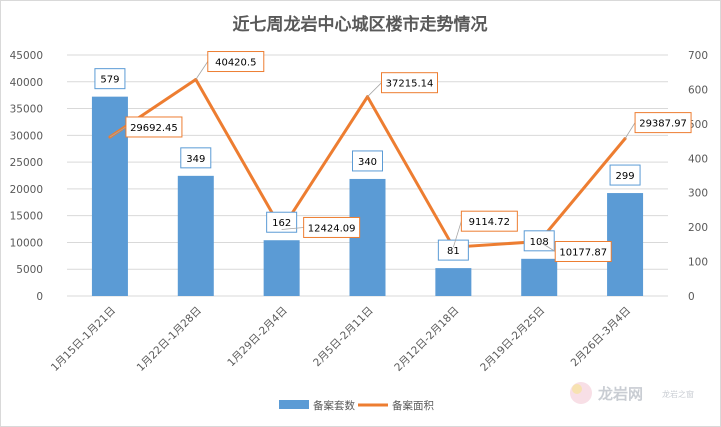  What do you see at coordinates (26, 163) in the screenshot?
I see `left-tick-label: 25000` at bounding box center [26, 163].